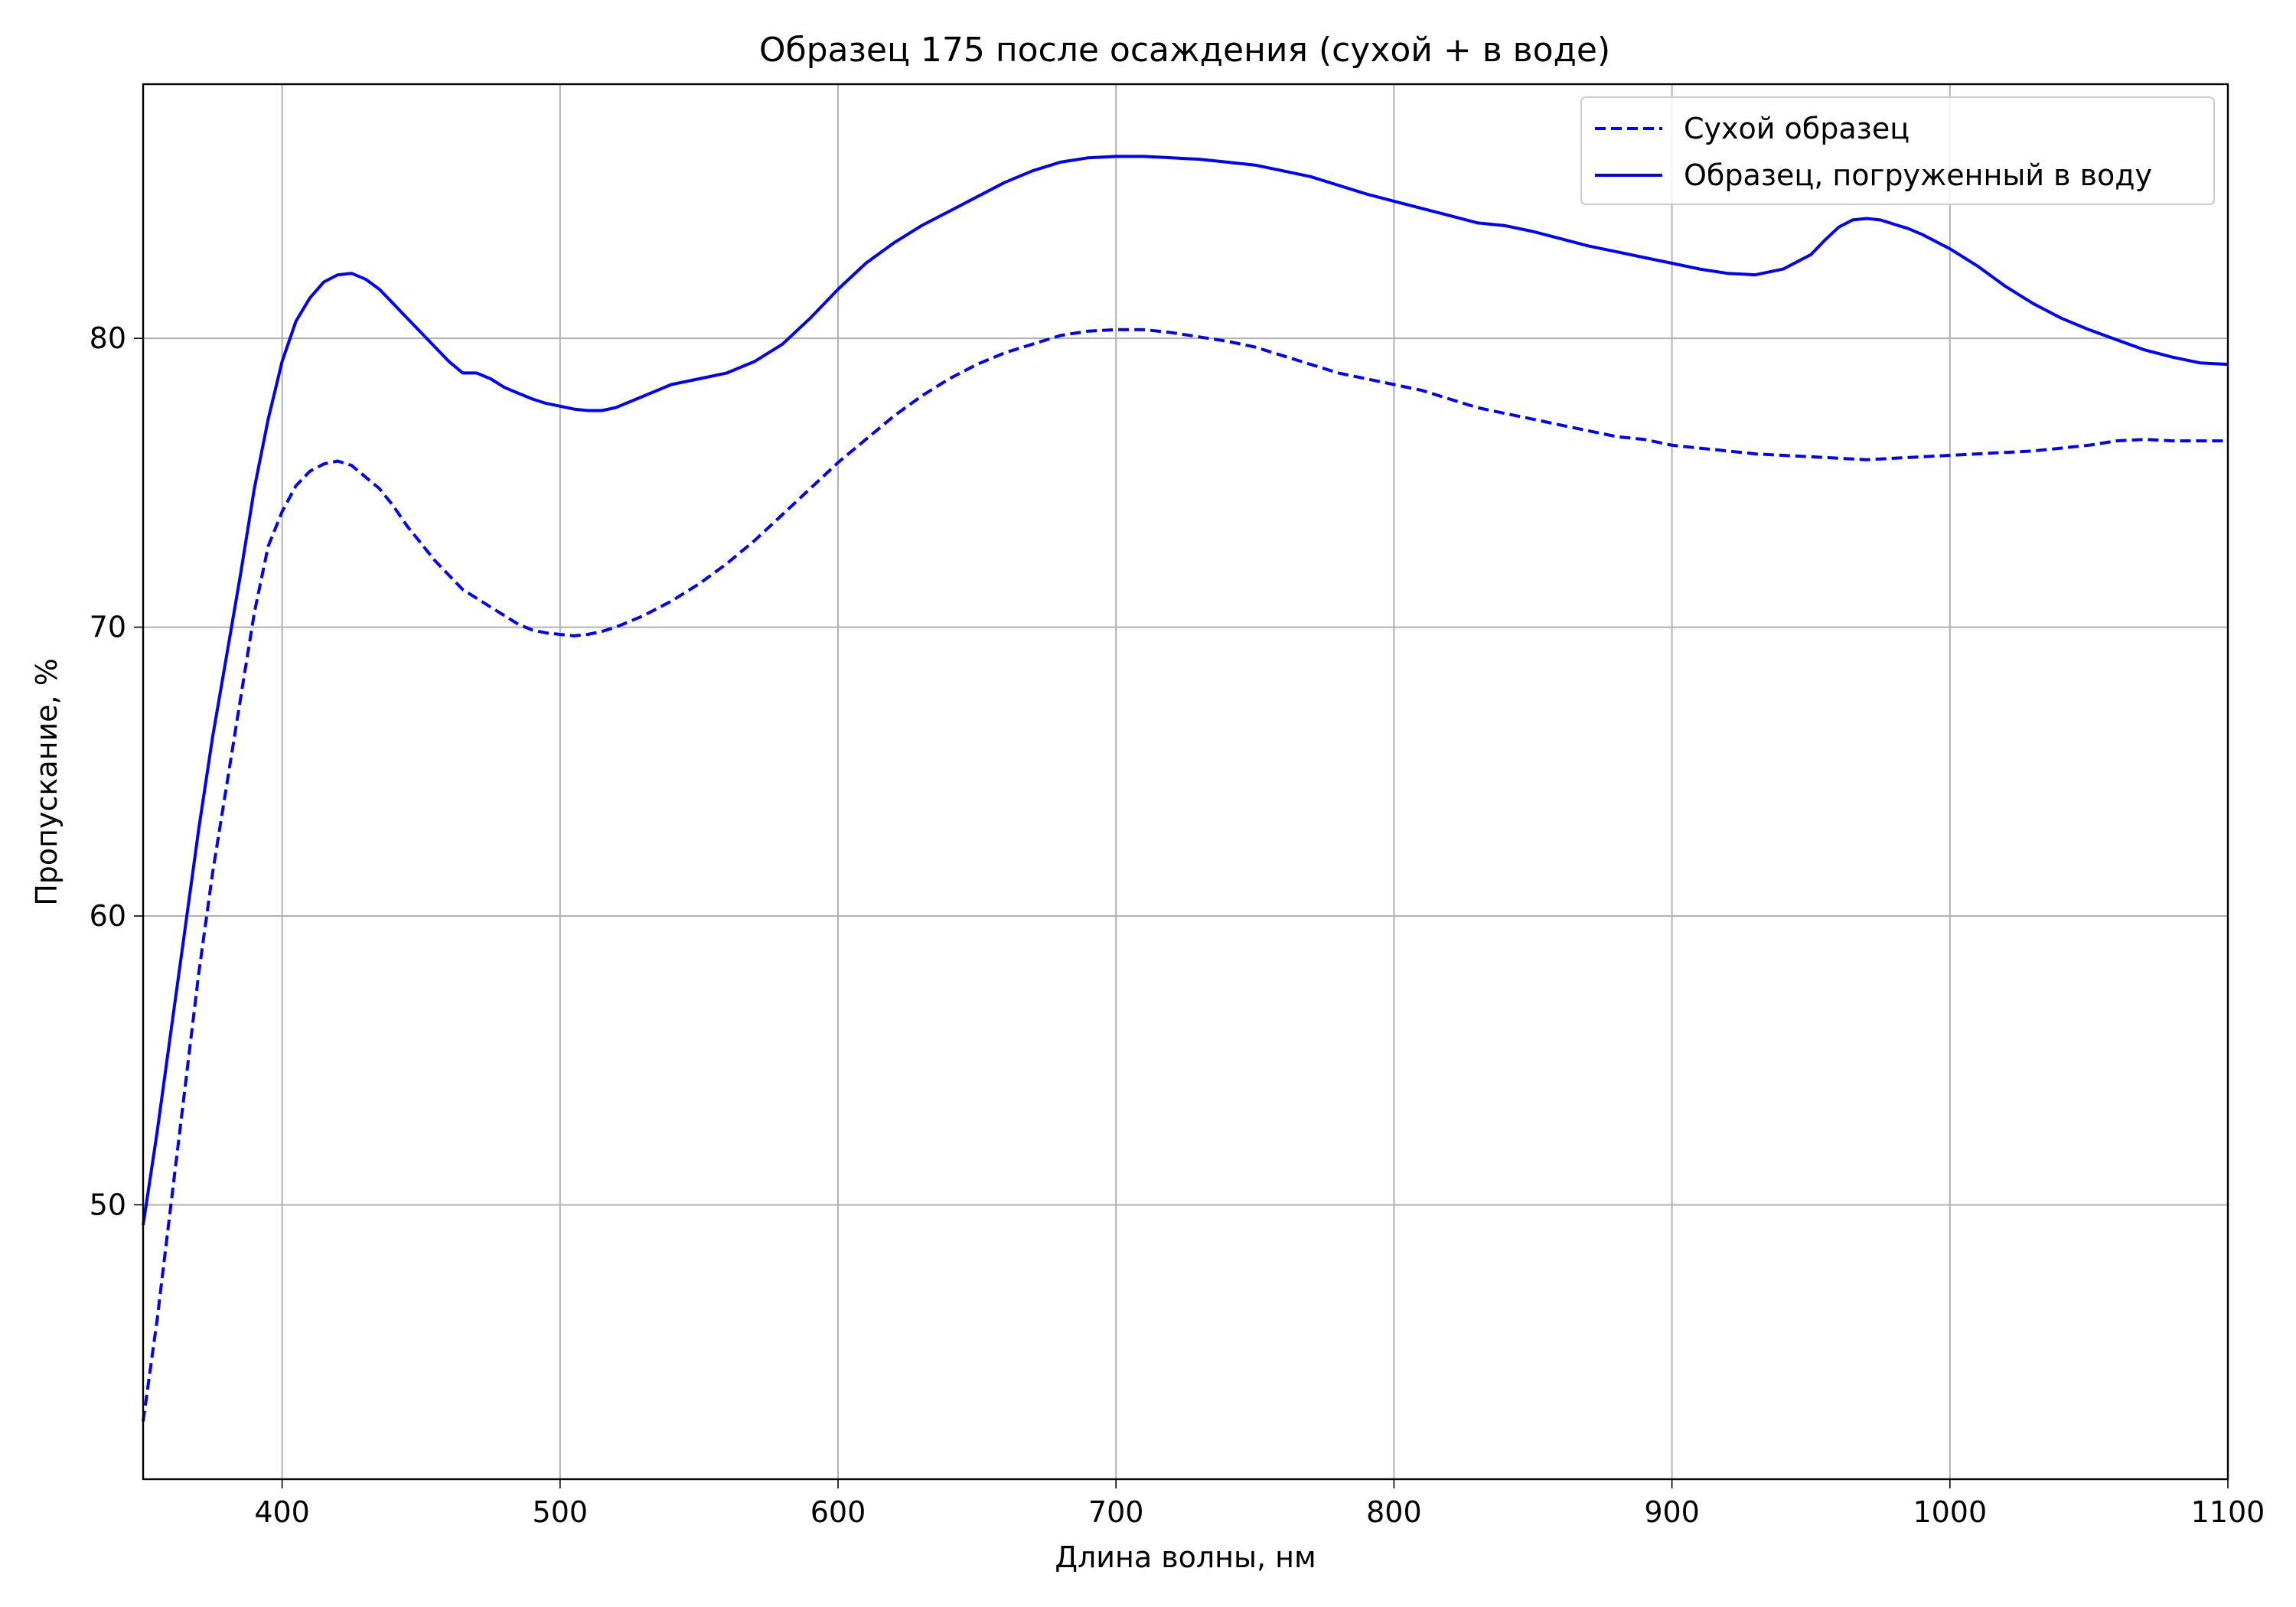 This screenshot has height=1607, width=2296. What do you see at coordinates (47, 782) in the screenshot?
I see `y-axis-label: Пропускание, %` at bounding box center [47, 782].